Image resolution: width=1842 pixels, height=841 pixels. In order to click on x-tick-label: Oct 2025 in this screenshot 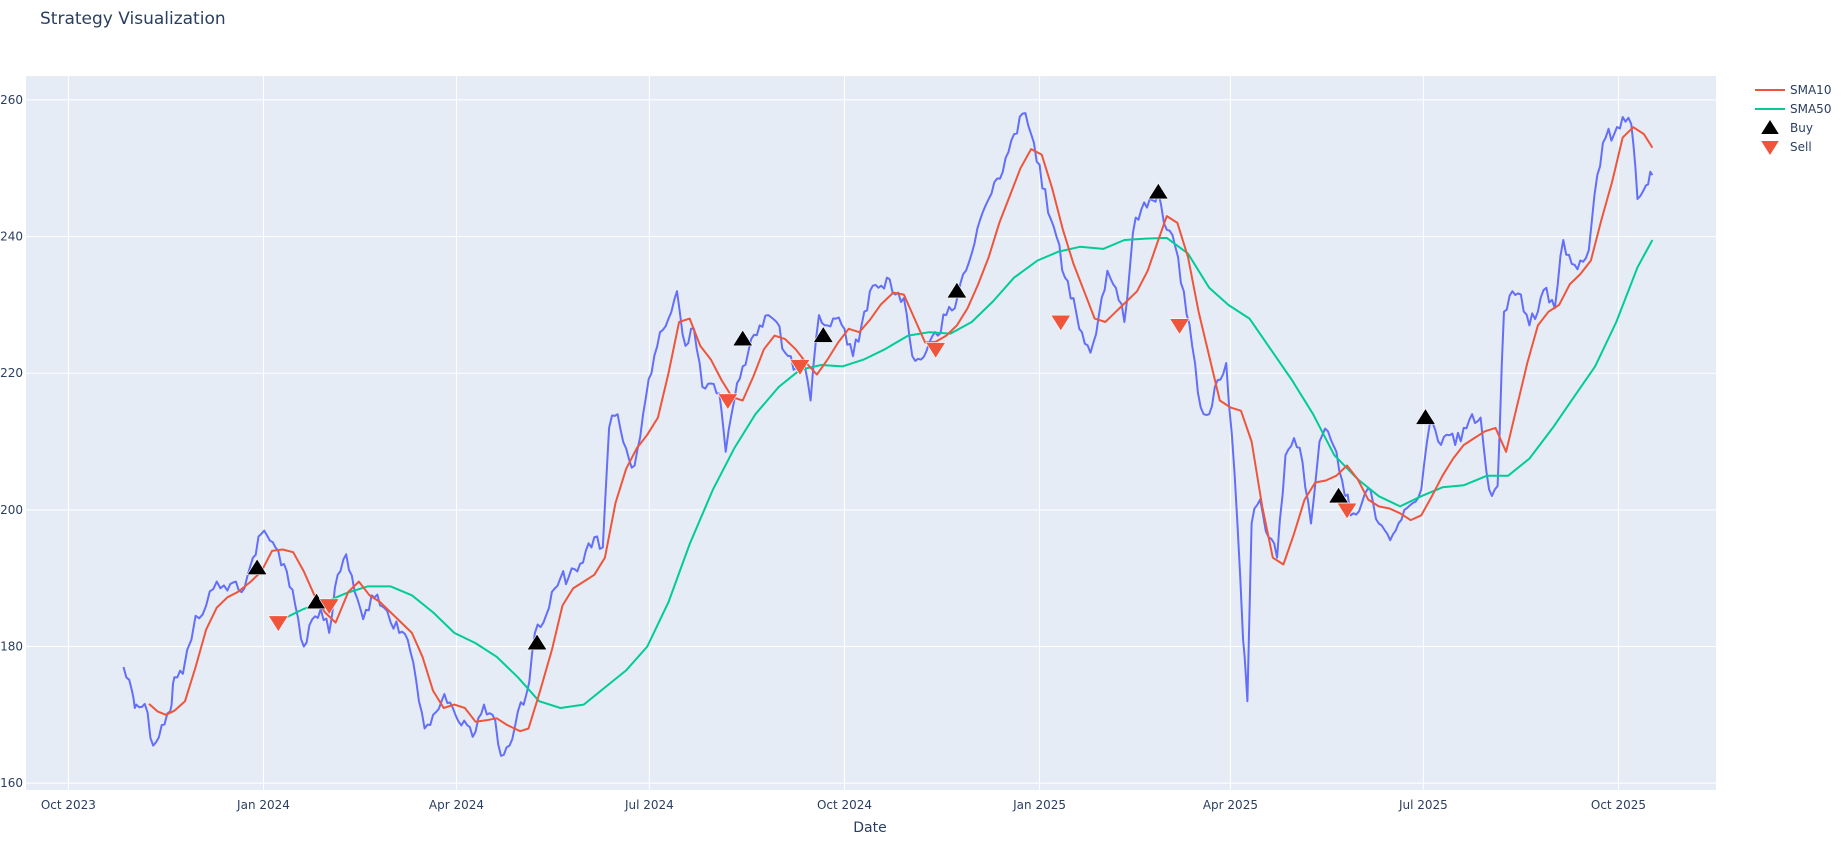, I will do `click(1618, 805)`.